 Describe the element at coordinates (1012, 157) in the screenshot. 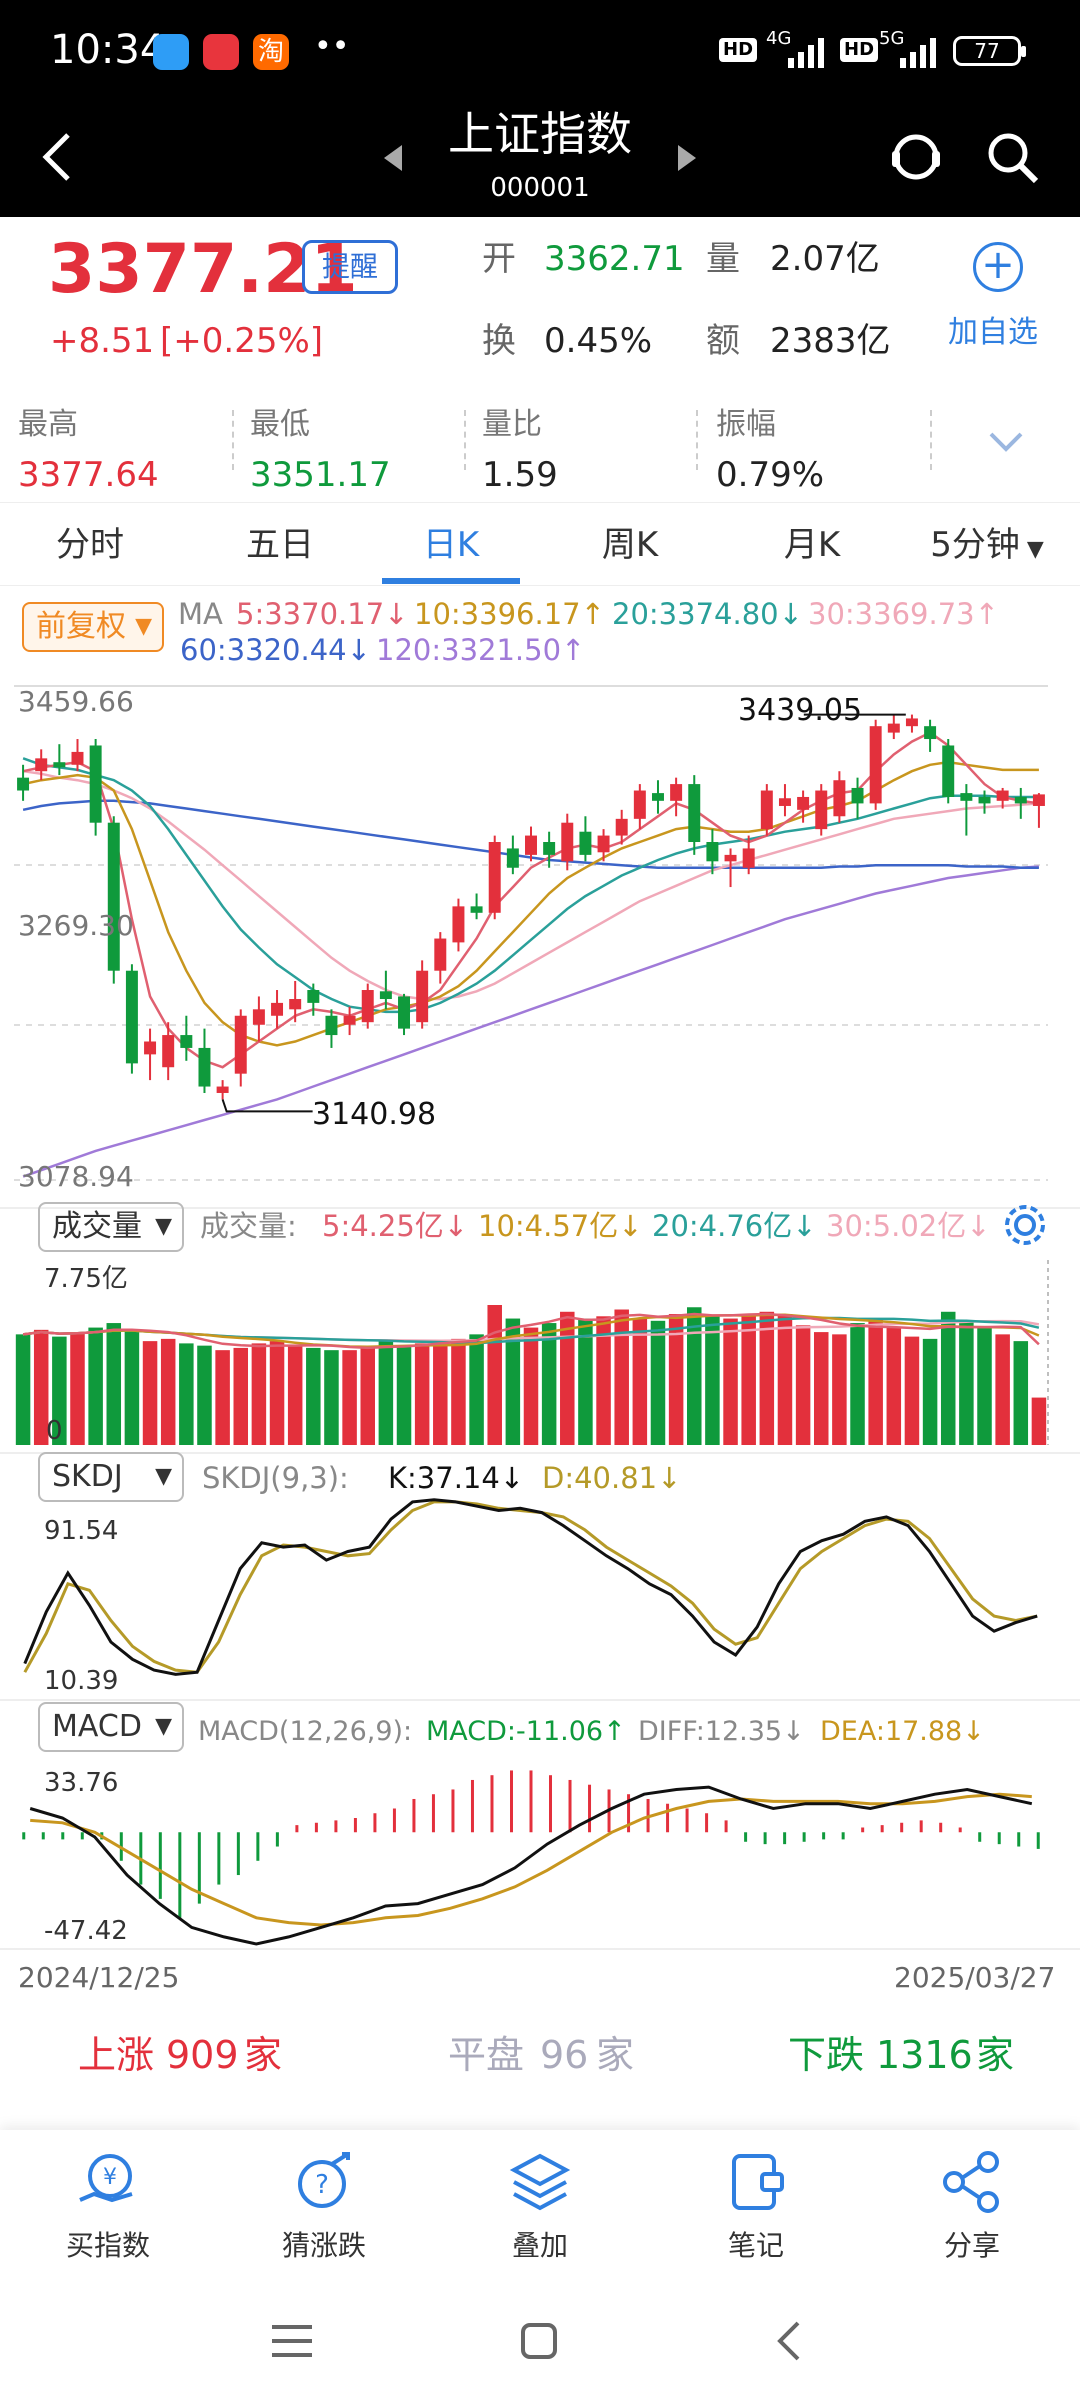

I see `search-icon` at that location.